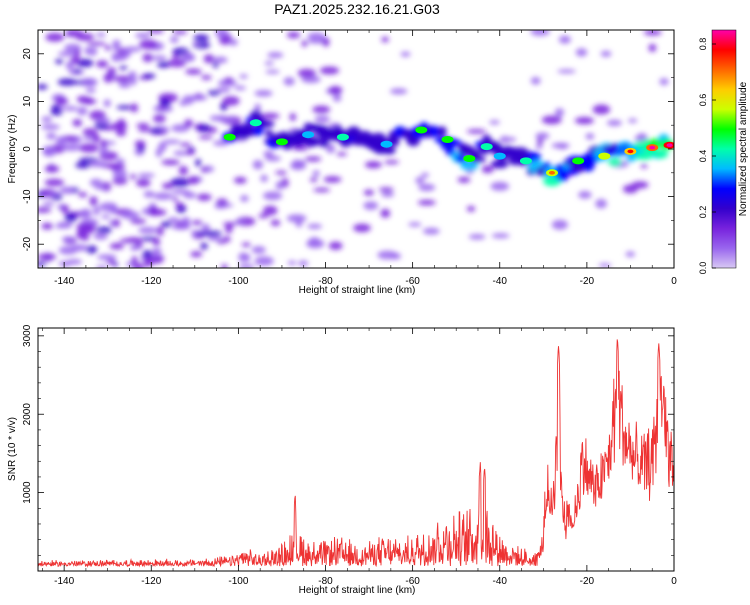 This screenshot has width=750, height=605. I want to click on spectrogram-x-tick-label: -140, so click(64, 281).